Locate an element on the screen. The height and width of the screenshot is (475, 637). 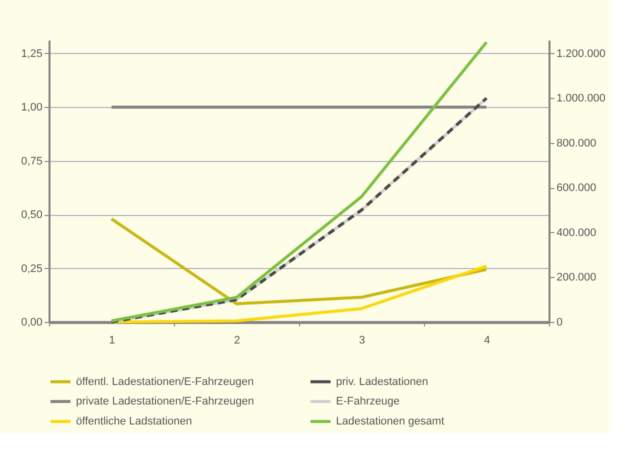
legend-label: Ladestationen gesamt is located at coordinates (390, 422).